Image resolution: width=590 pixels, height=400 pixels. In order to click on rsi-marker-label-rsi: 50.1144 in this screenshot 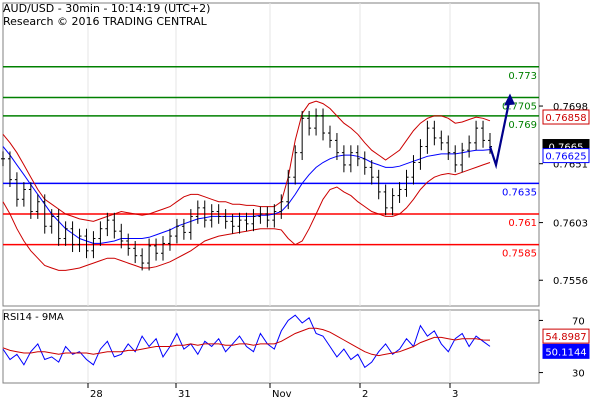, I will do `click(565, 352)`.